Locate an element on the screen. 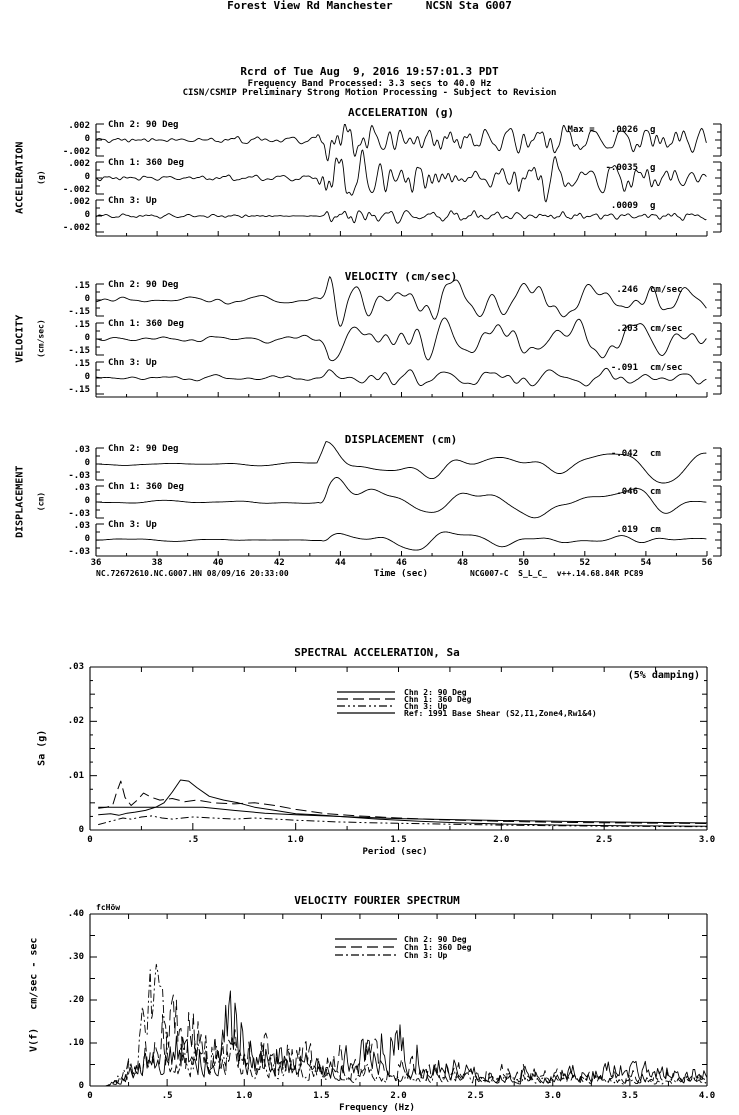  footer-right: NCG007-C S_L_C_ v++.14.68.84R PC89 is located at coordinates (557, 573).